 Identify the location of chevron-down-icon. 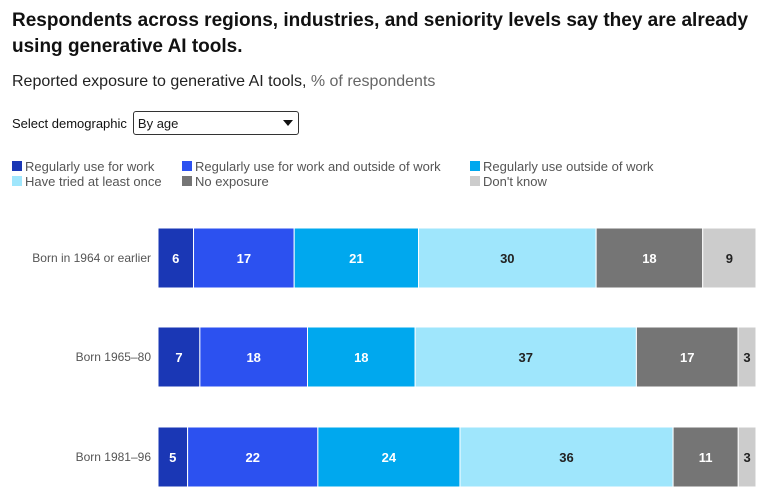
(287, 123).